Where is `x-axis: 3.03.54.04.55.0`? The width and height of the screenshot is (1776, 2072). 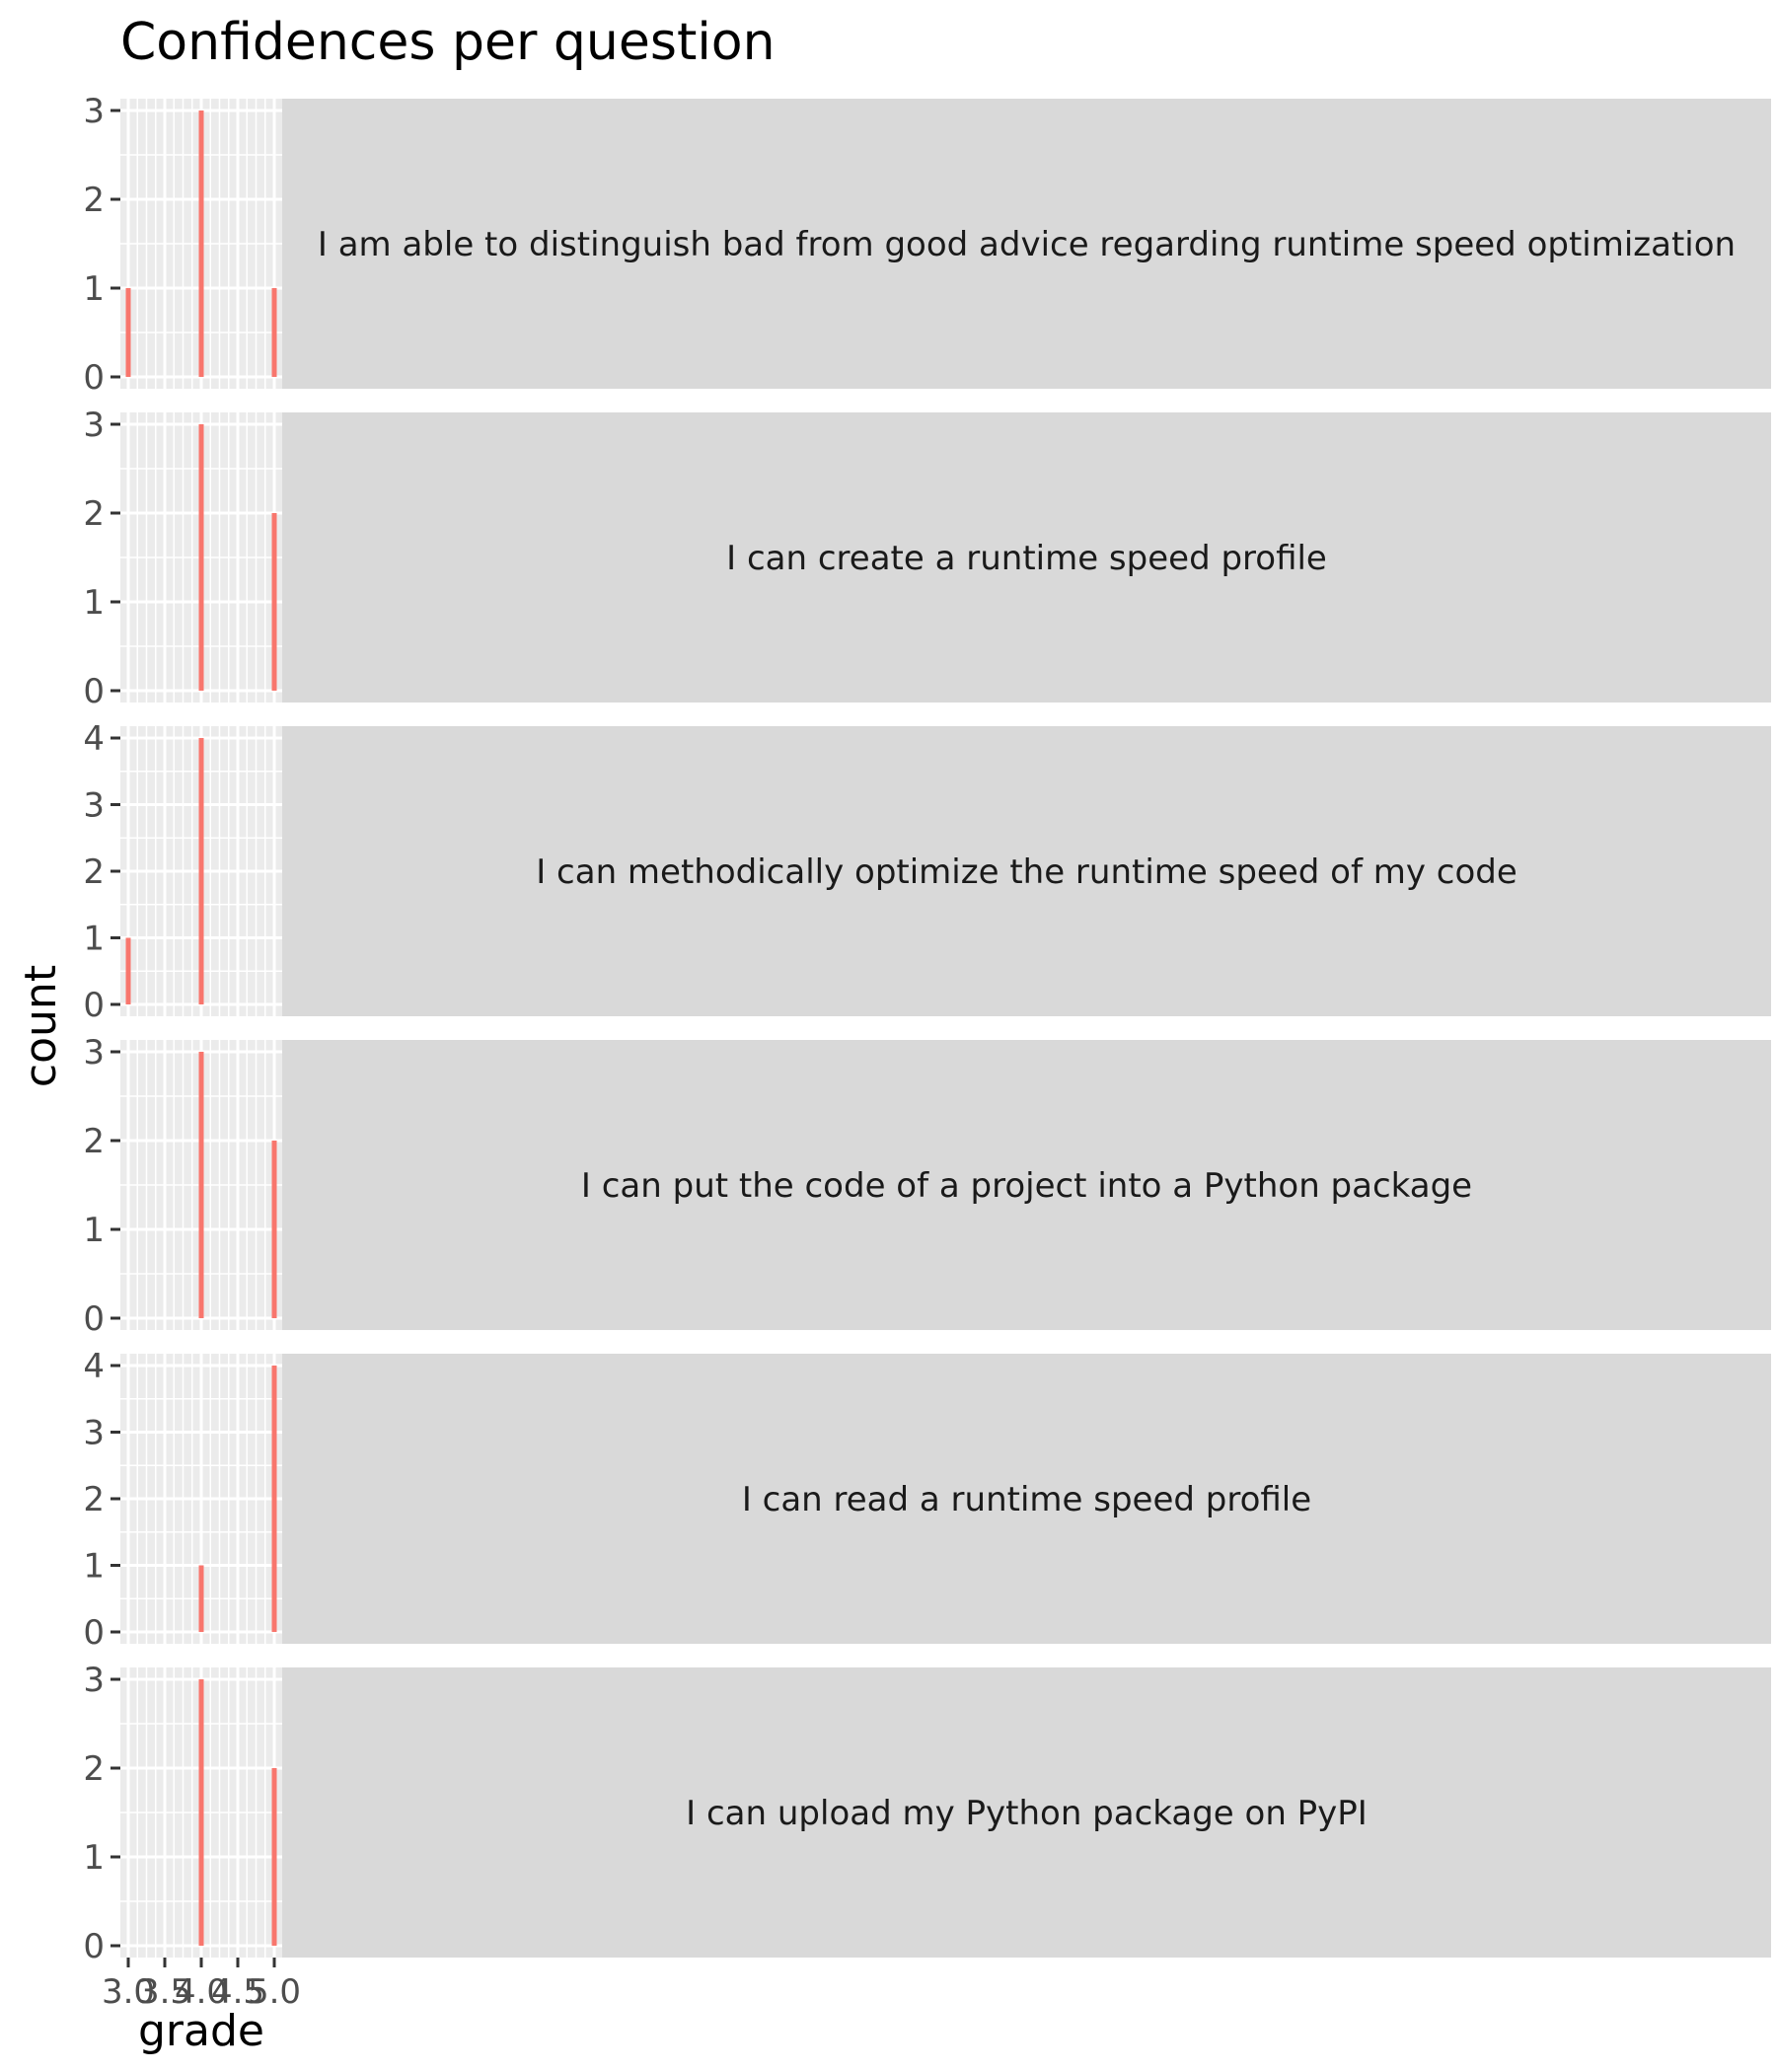 x-axis: 3.03.54.04.55.0 is located at coordinates (202, 1985).